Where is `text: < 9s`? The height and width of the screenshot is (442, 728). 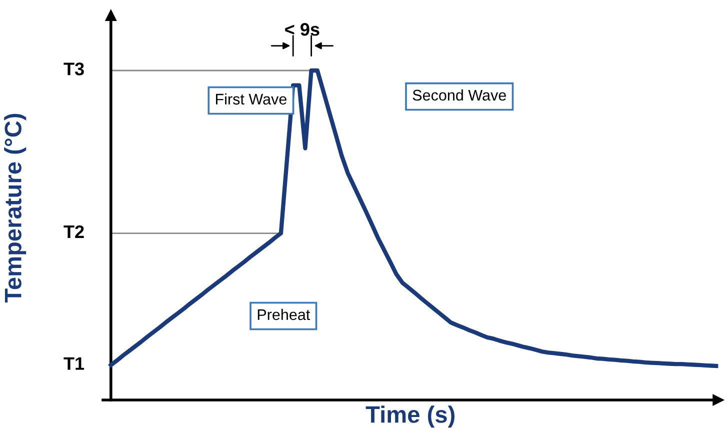 text: < 9s is located at coordinates (302, 29).